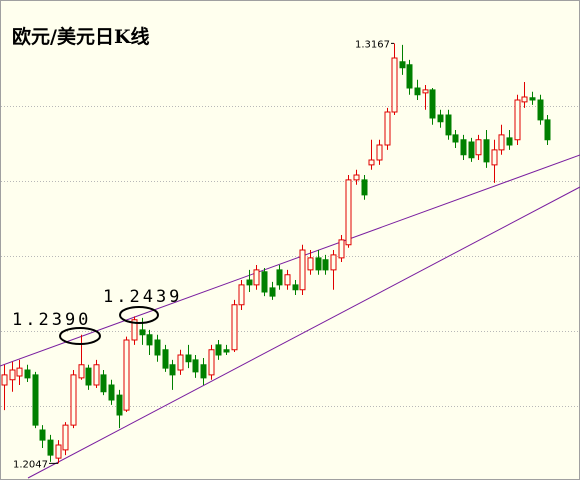 The width and height of the screenshot is (580, 486). What do you see at coordinates (30, 464) in the screenshot?
I see `low-label: 1.2047` at bounding box center [30, 464].